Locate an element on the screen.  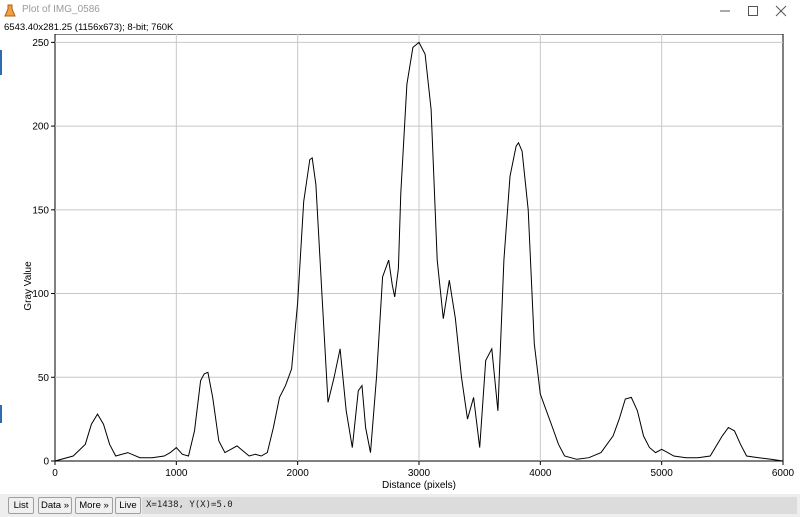
x-tick-label: 1000 is located at coordinates (176, 473).